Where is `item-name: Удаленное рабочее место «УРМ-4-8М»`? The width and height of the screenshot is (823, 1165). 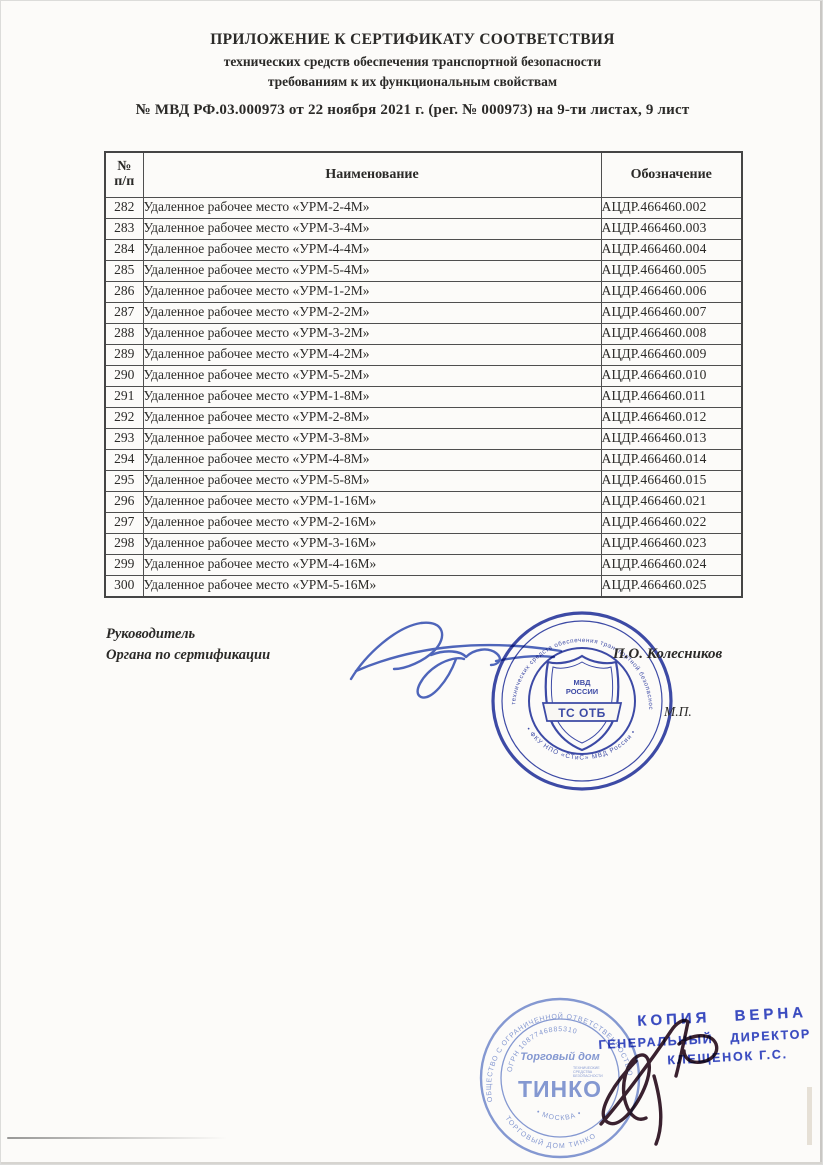
item-name: Удаленное рабочее место «УРМ-4-8М» is located at coordinates (372, 460).